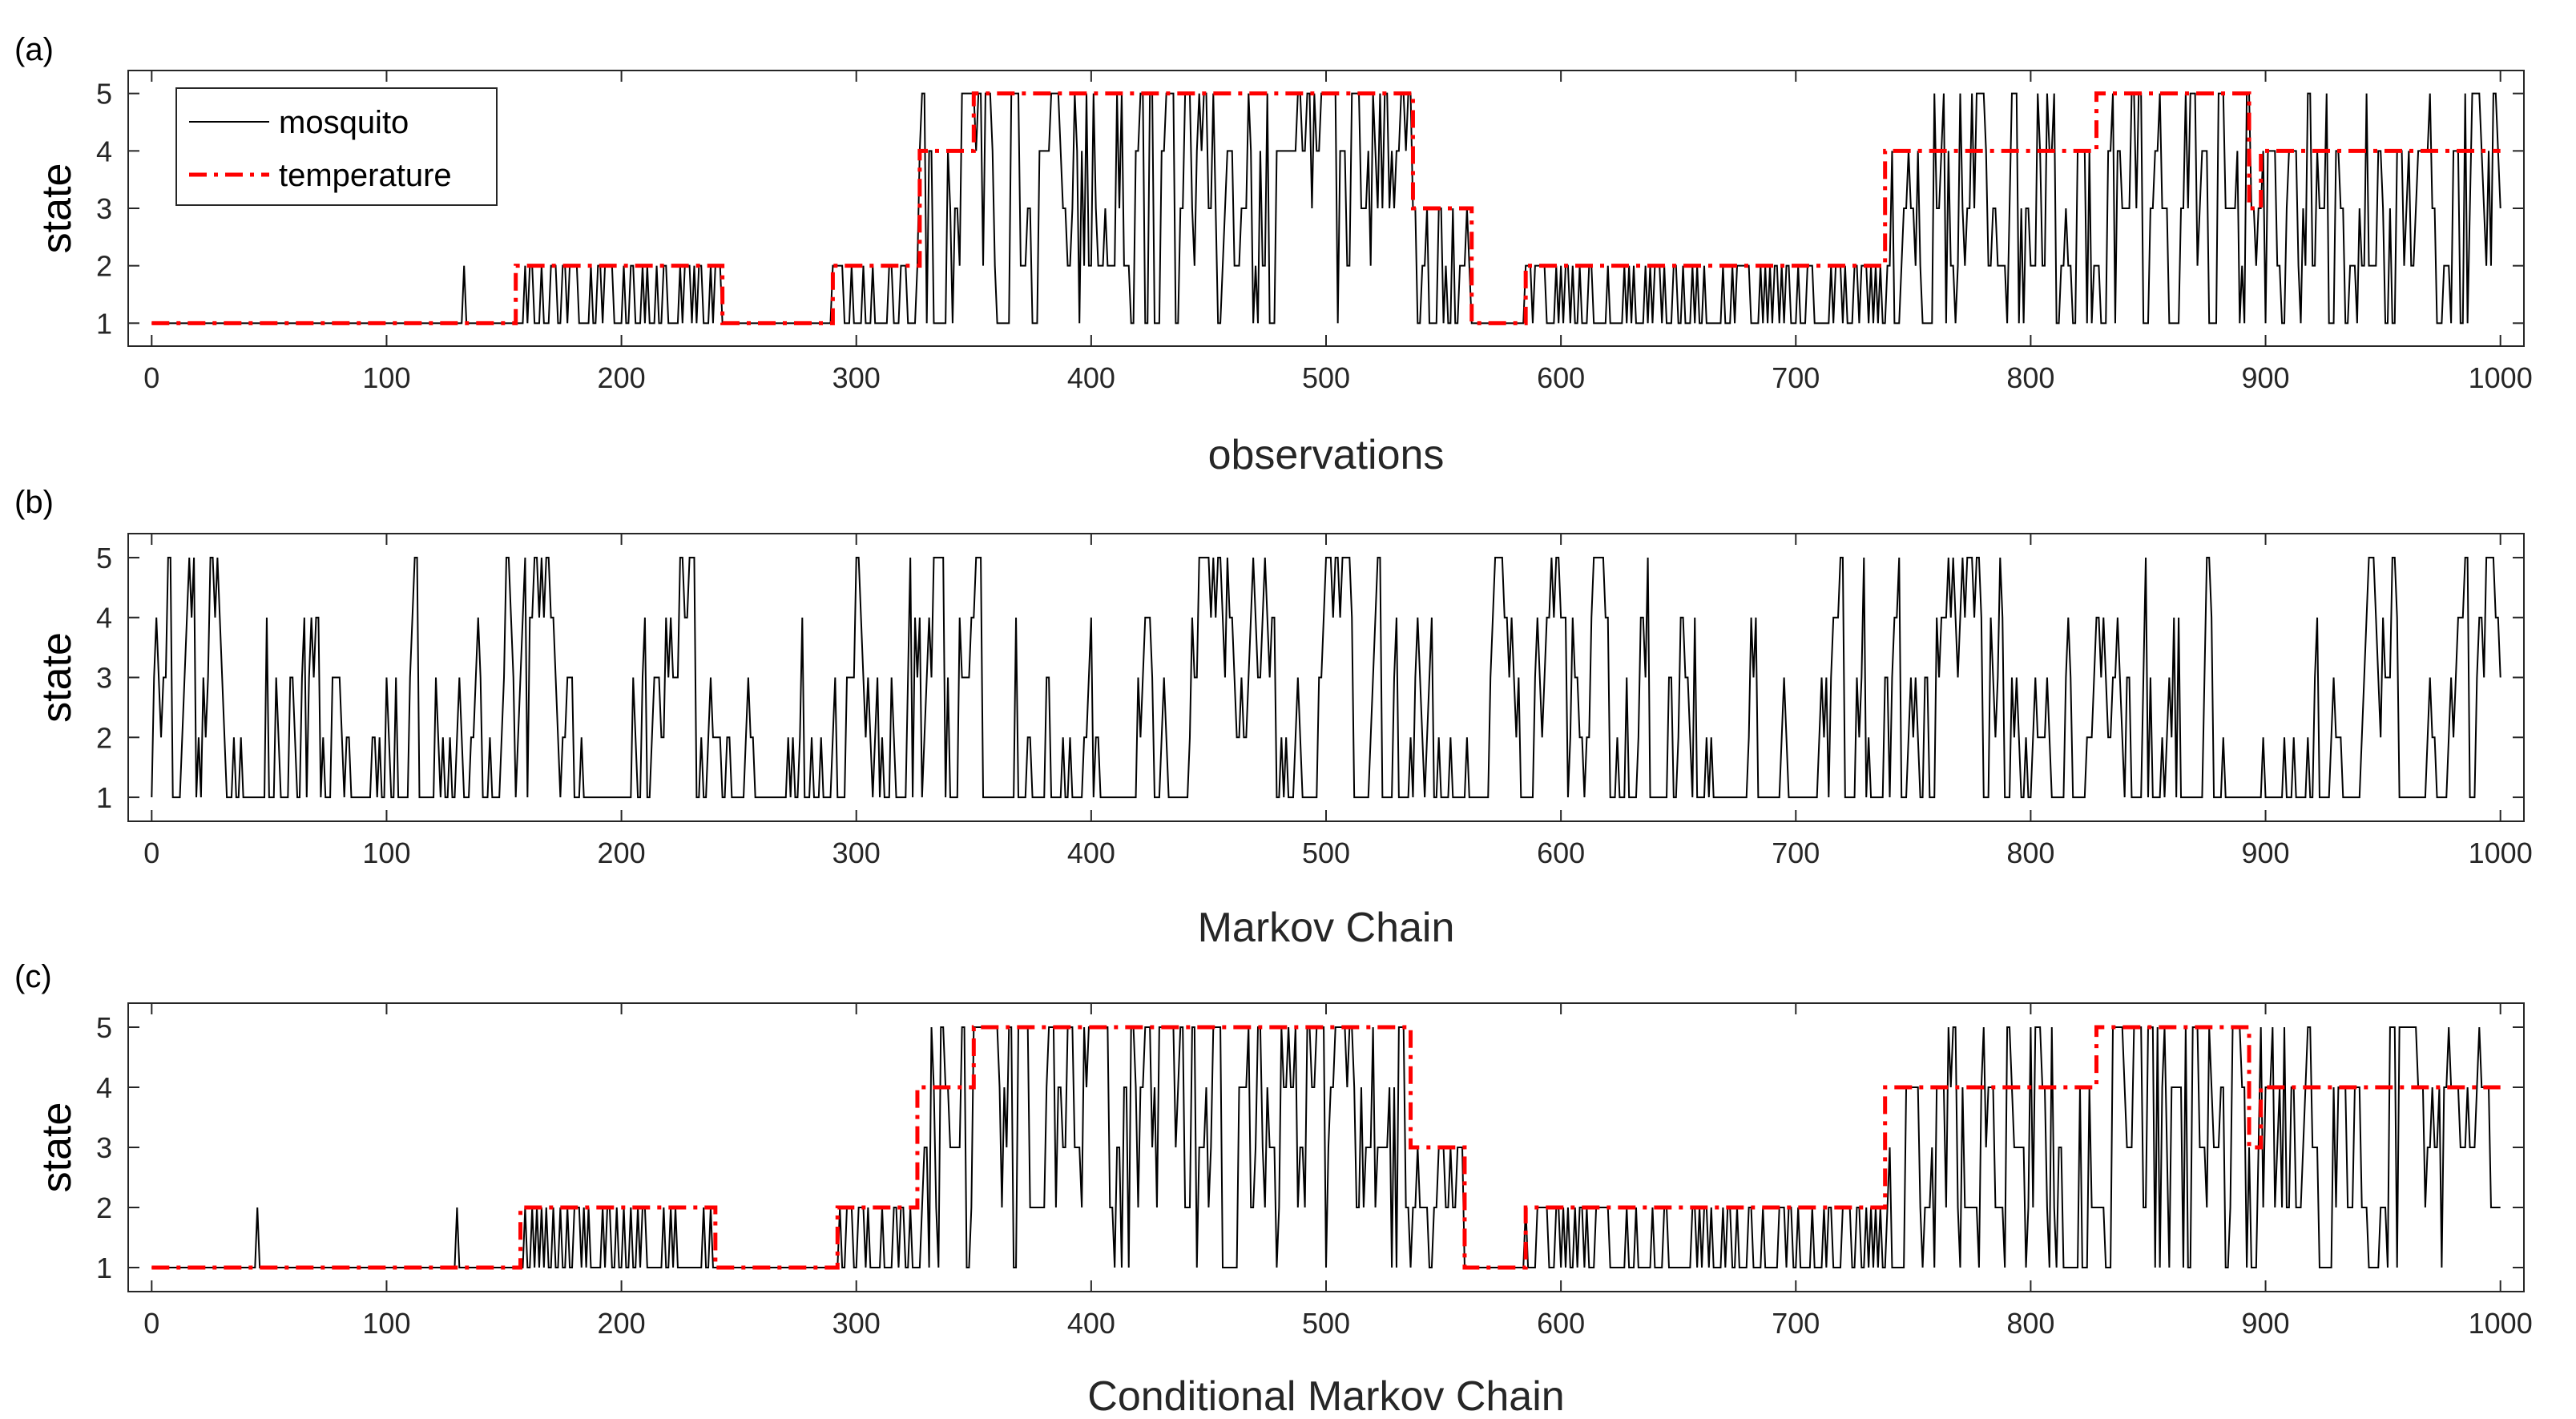 The image size is (2576, 1419). Describe the element at coordinates (365, 175) in the screenshot. I see `legend-label-temperature: temperature` at that location.